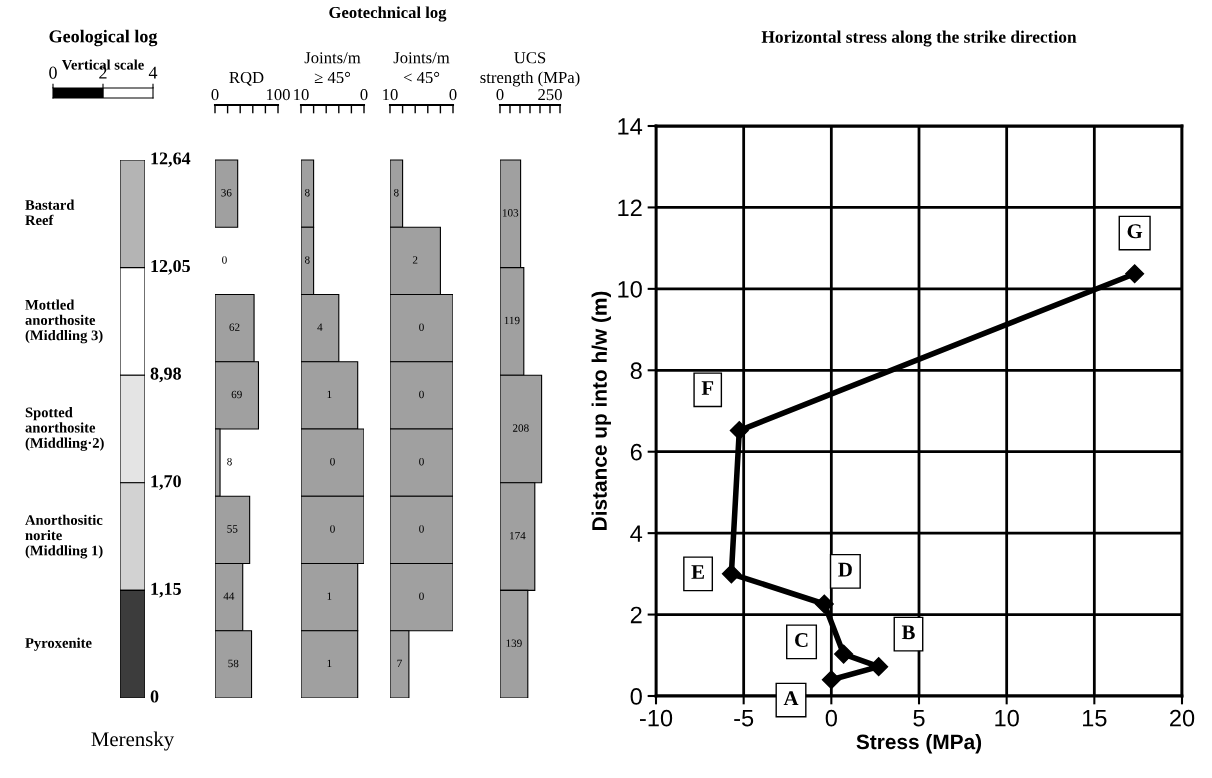 This screenshot has height=778, width=1212. What do you see at coordinates (636, 452) in the screenshot?
I see `y-tick-label: 6` at bounding box center [636, 452].